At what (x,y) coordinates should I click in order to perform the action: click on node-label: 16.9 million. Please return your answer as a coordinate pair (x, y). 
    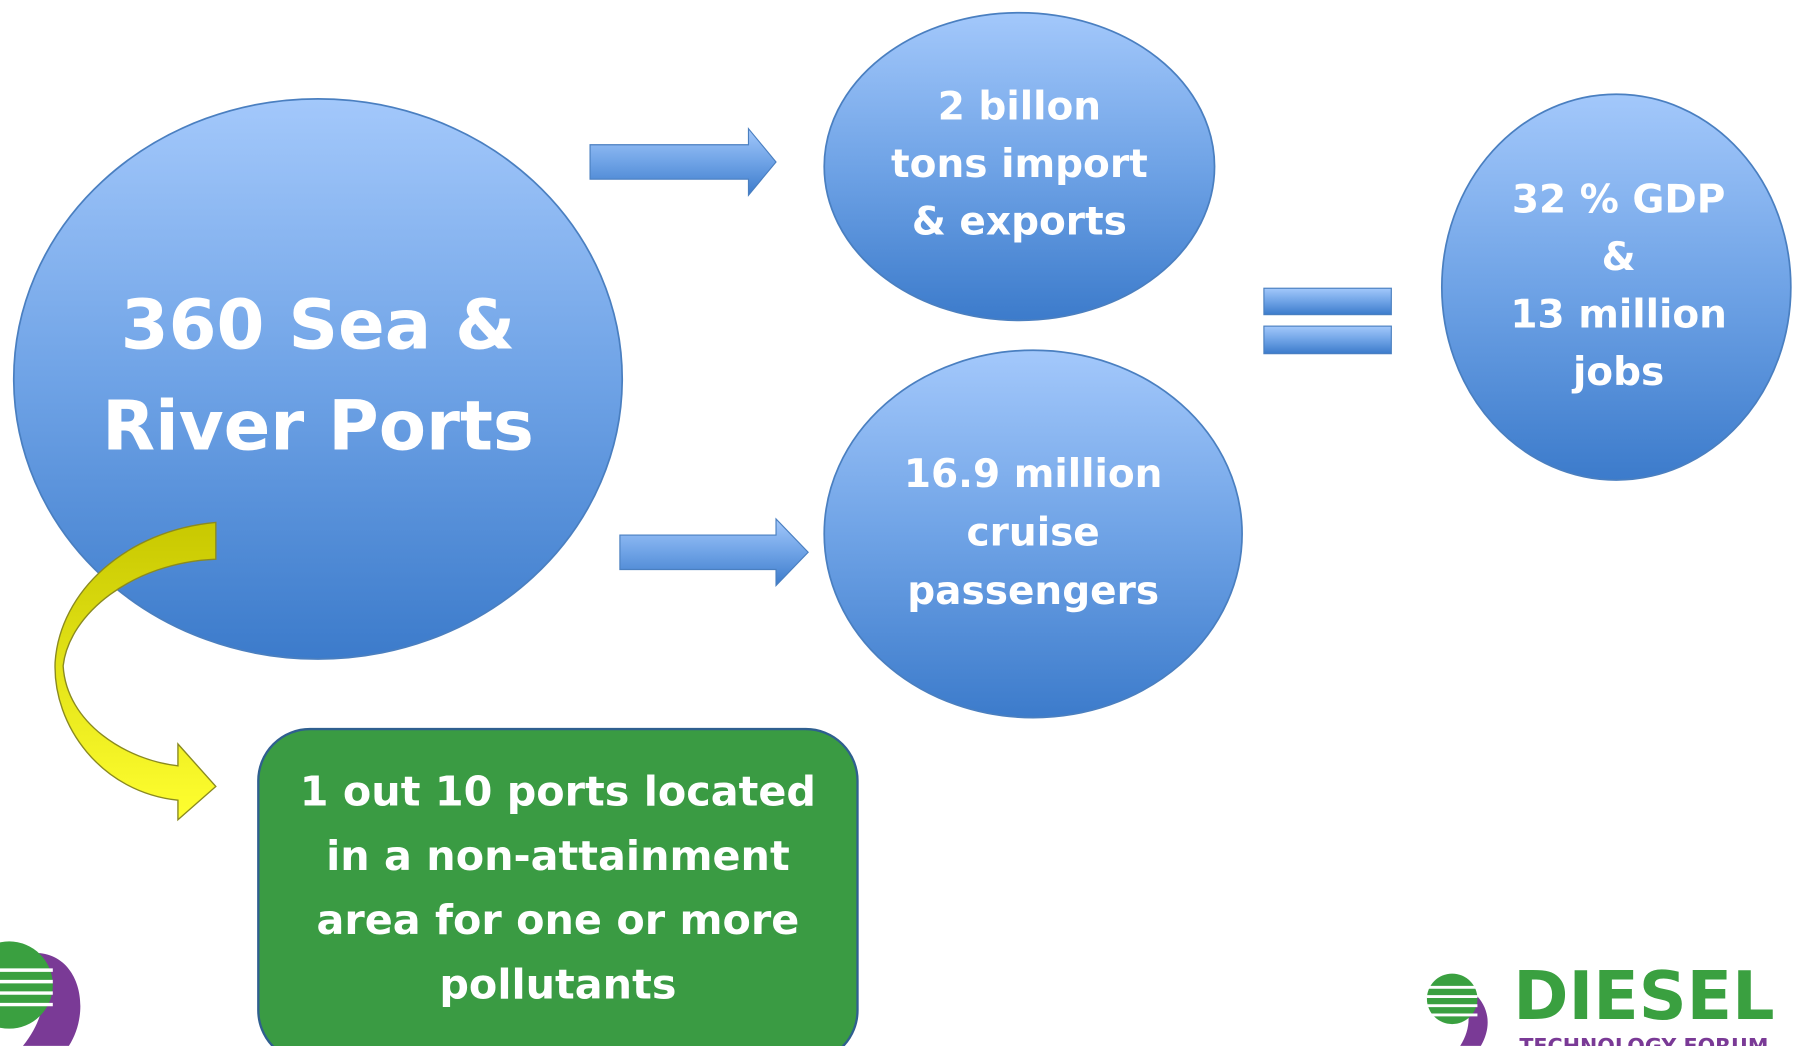
    Looking at the image, I should click on (1033, 474).